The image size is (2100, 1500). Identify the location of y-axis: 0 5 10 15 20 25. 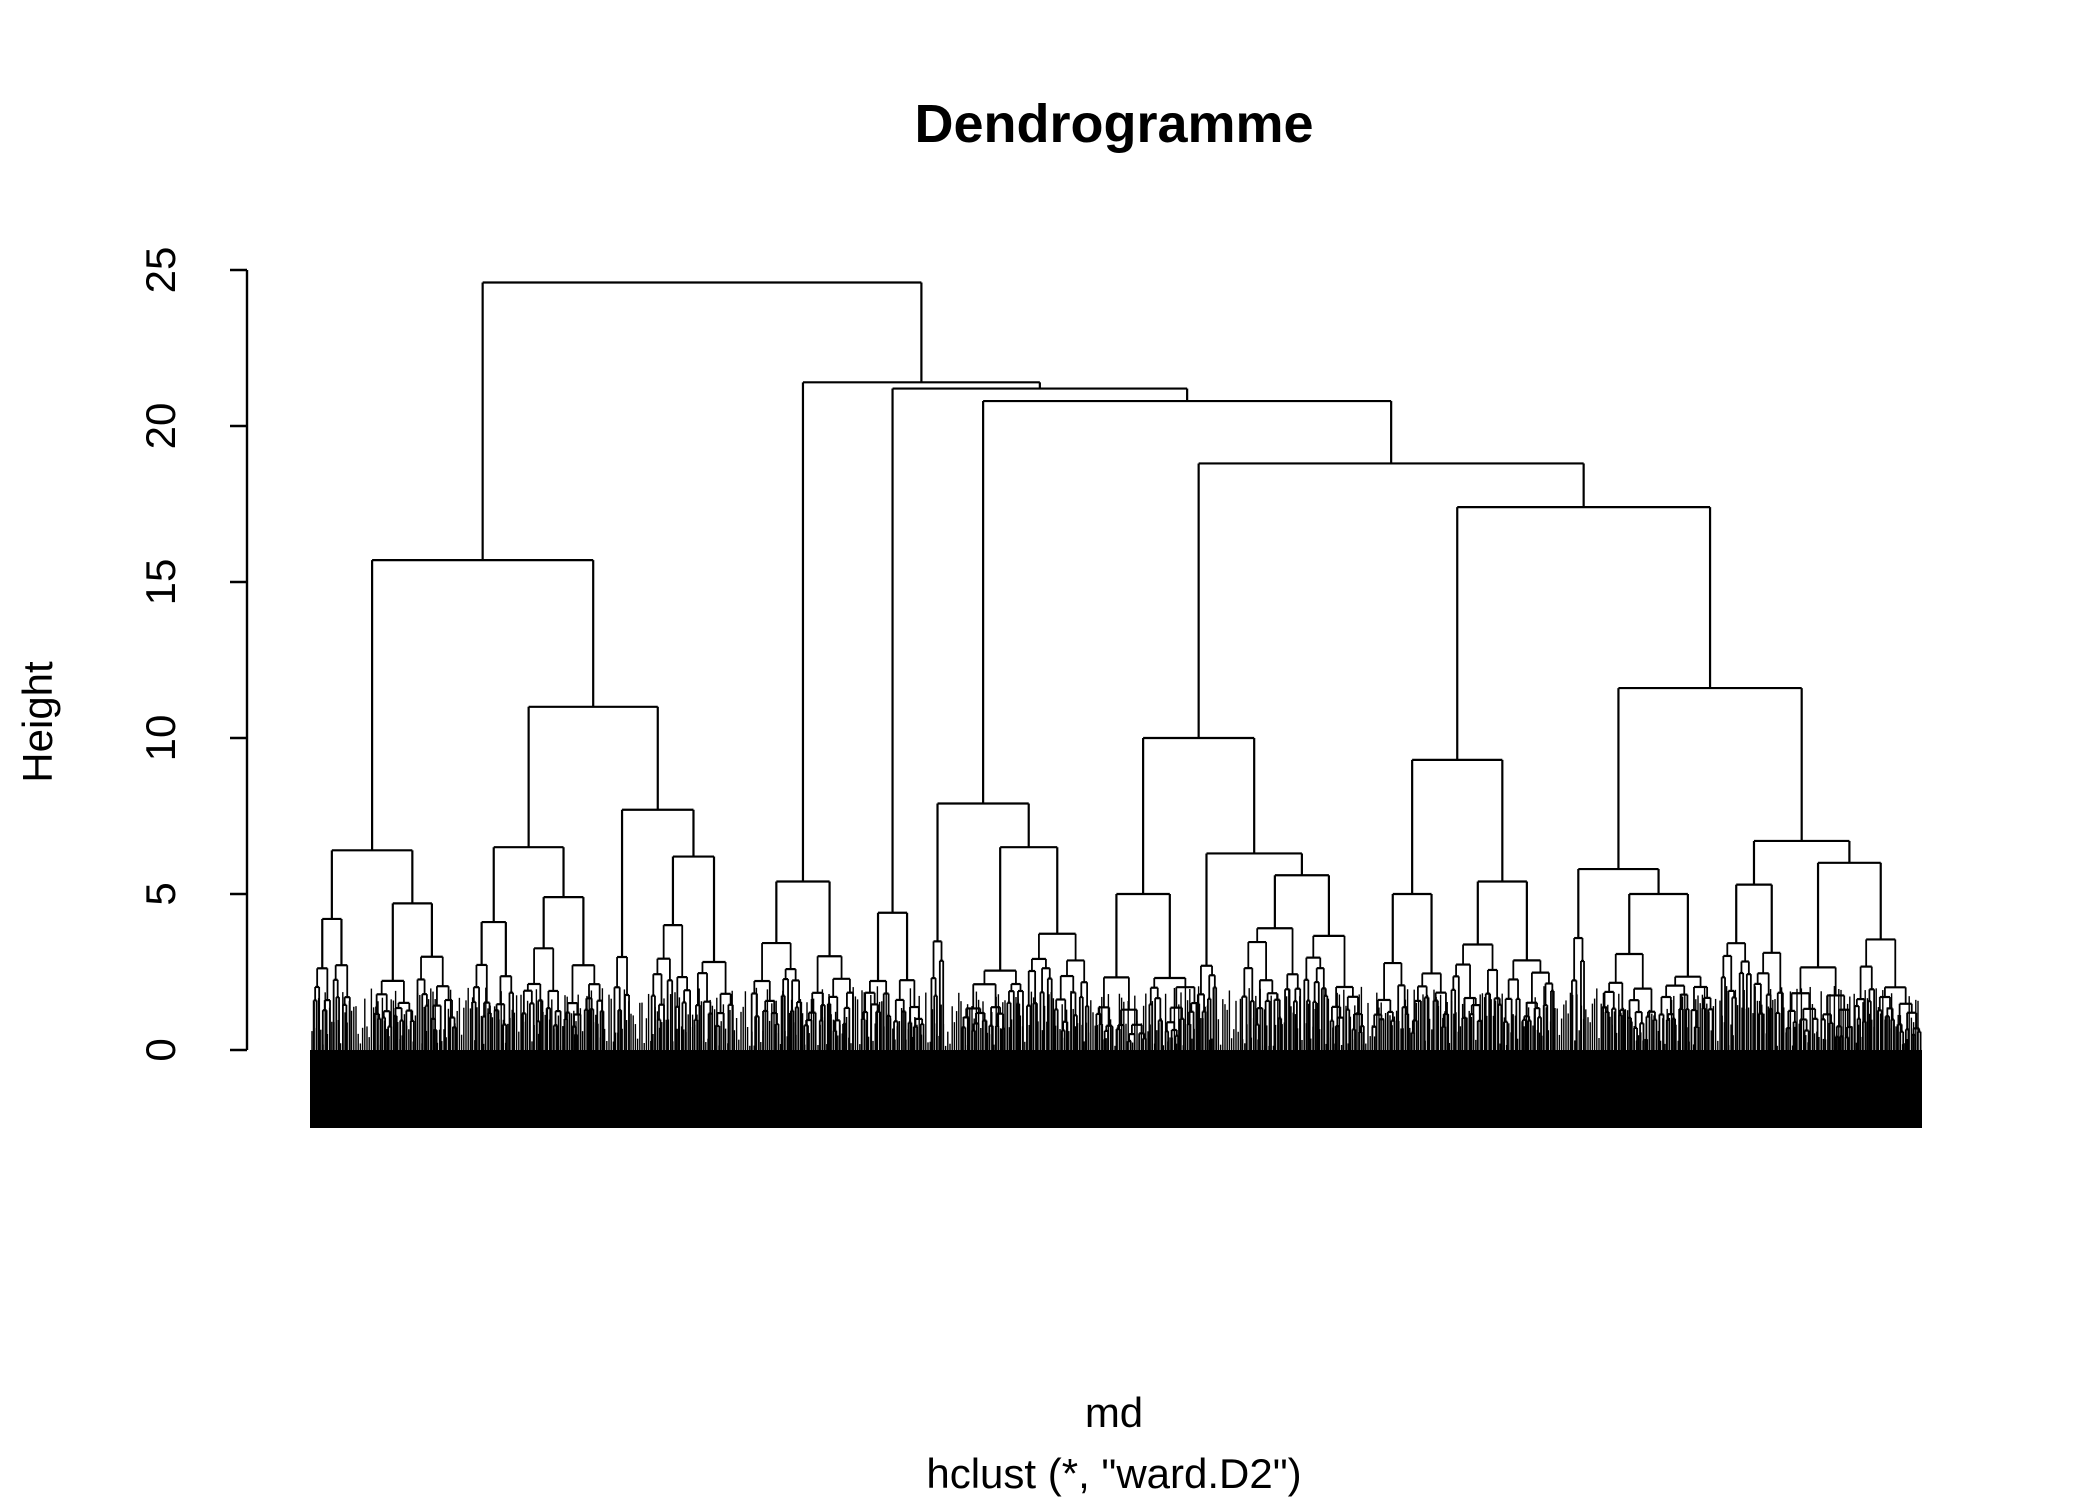
(193, 654).